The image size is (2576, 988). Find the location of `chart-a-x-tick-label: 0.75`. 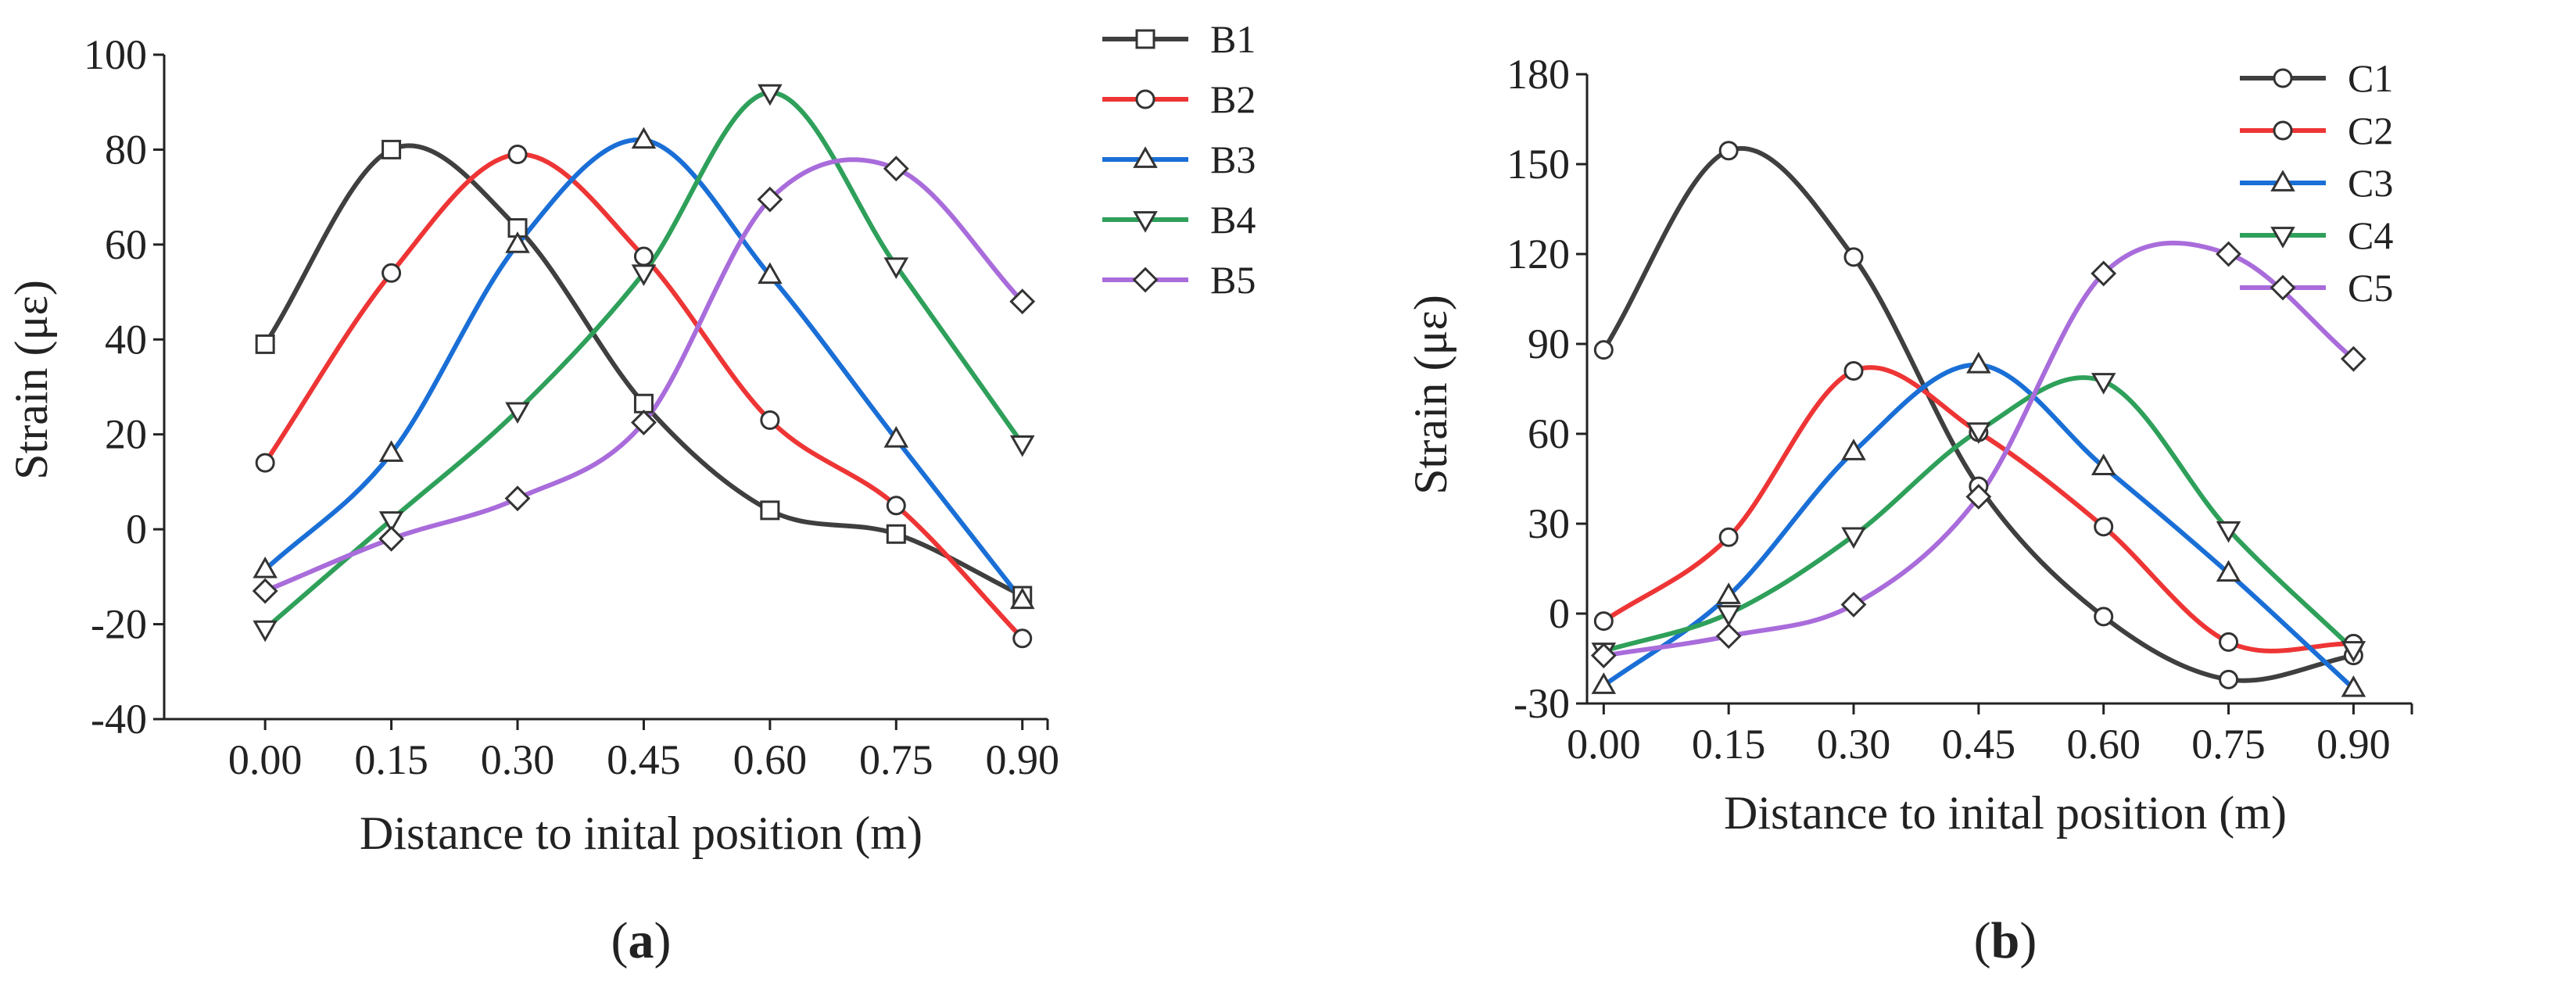

chart-a-x-tick-label: 0.75 is located at coordinates (896, 759).